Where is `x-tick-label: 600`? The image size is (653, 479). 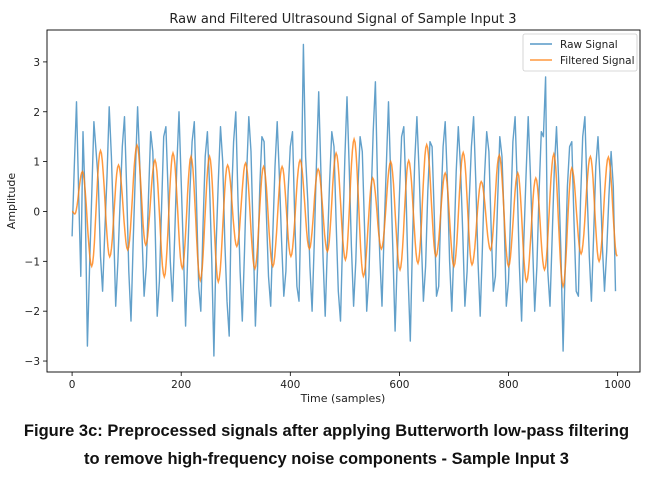 x-tick-label: 600 is located at coordinates (399, 385).